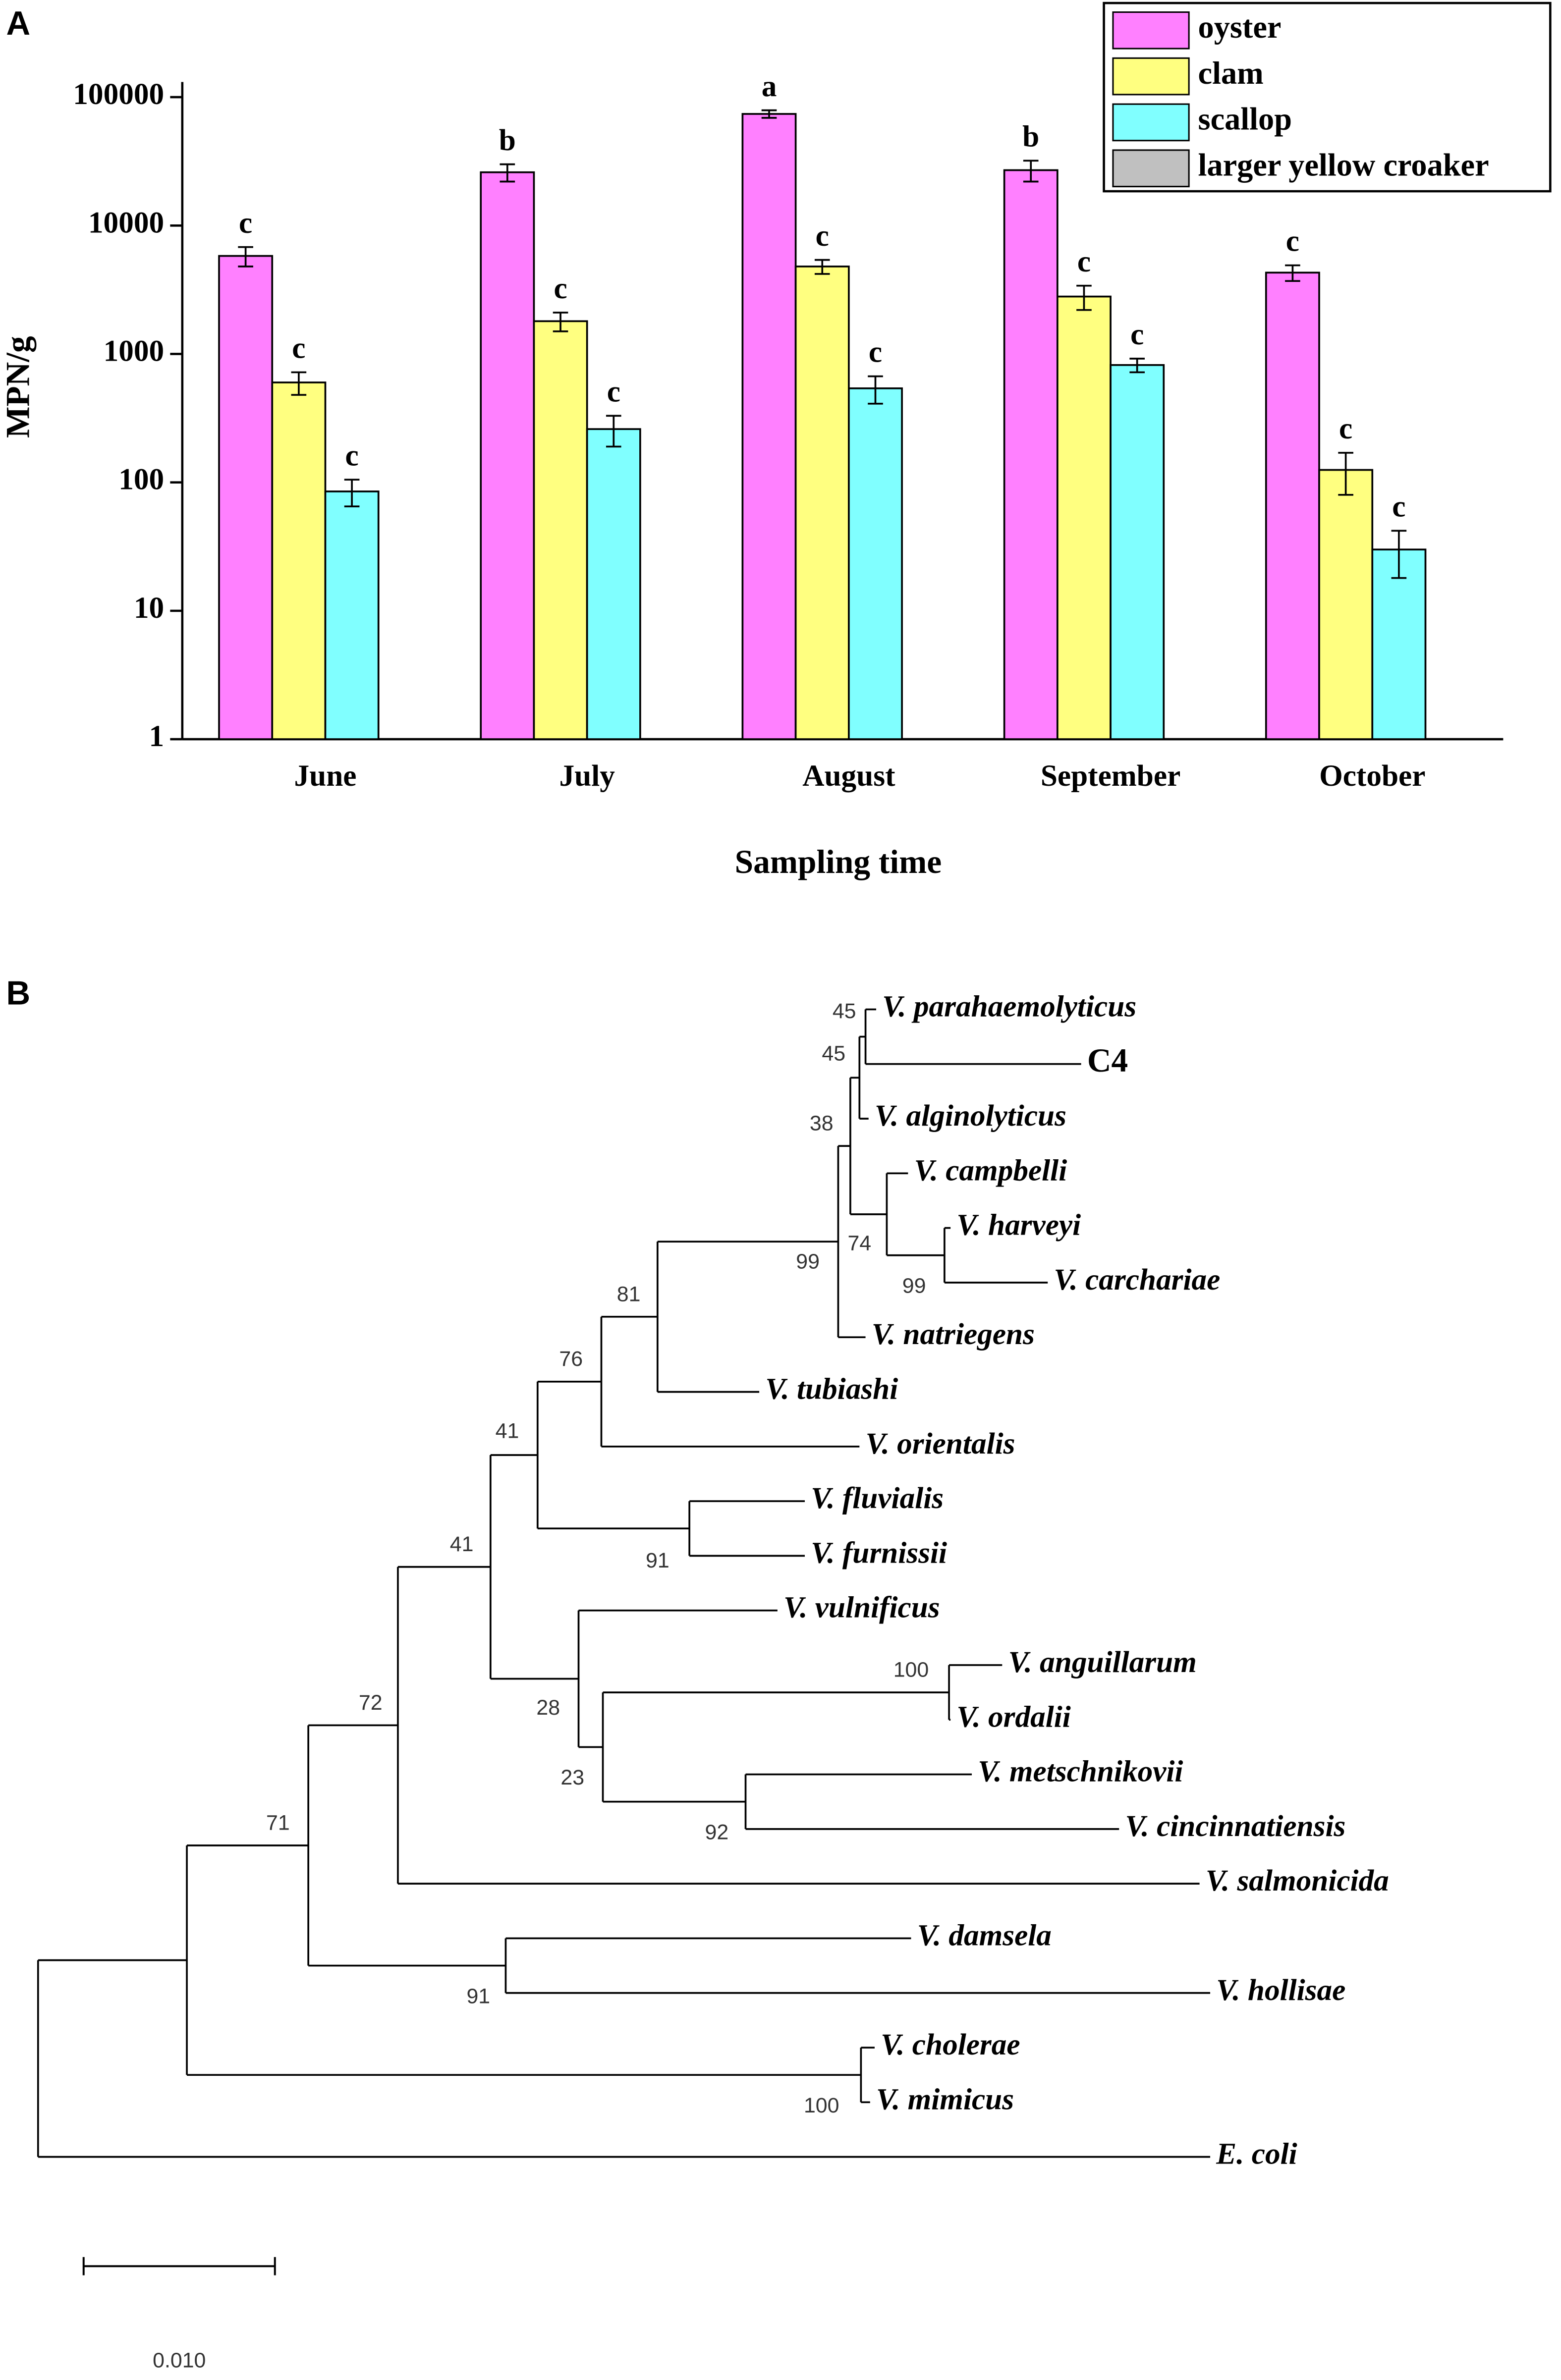 The image size is (1561, 2380). Describe the element at coordinates (18, 387) in the screenshot. I see `y-axis-label: MPN/g` at that location.